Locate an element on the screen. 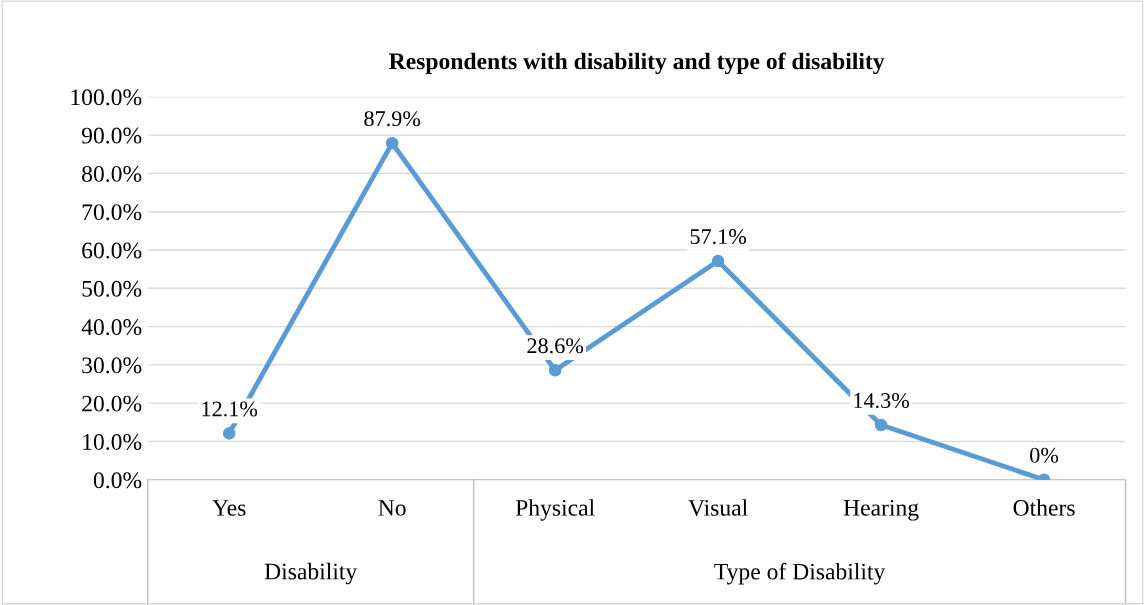 The image size is (1145, 605). x-tick-label: Hearing is located at coordinates (881, 510).